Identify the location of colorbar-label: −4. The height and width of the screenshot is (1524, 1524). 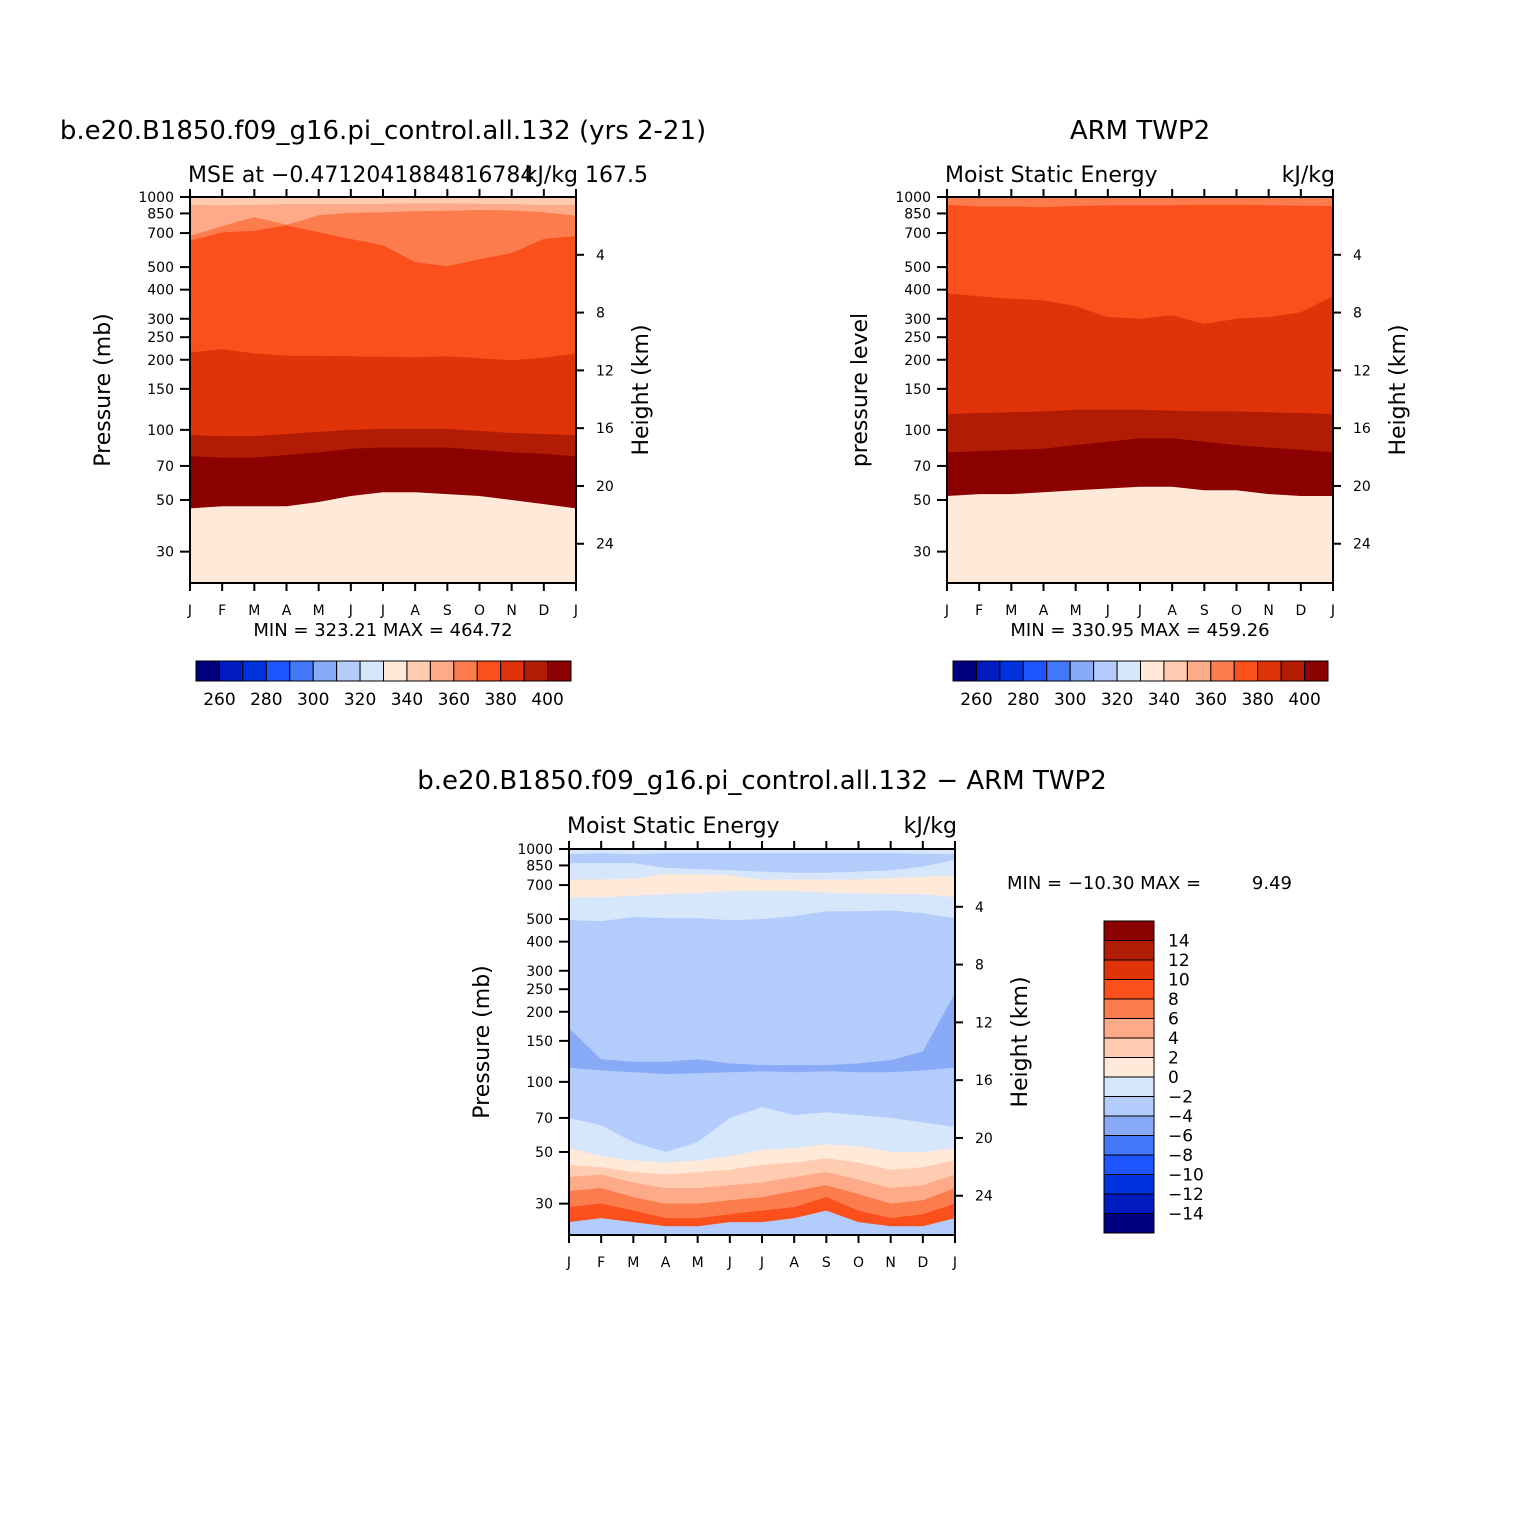
(1180, 1117).